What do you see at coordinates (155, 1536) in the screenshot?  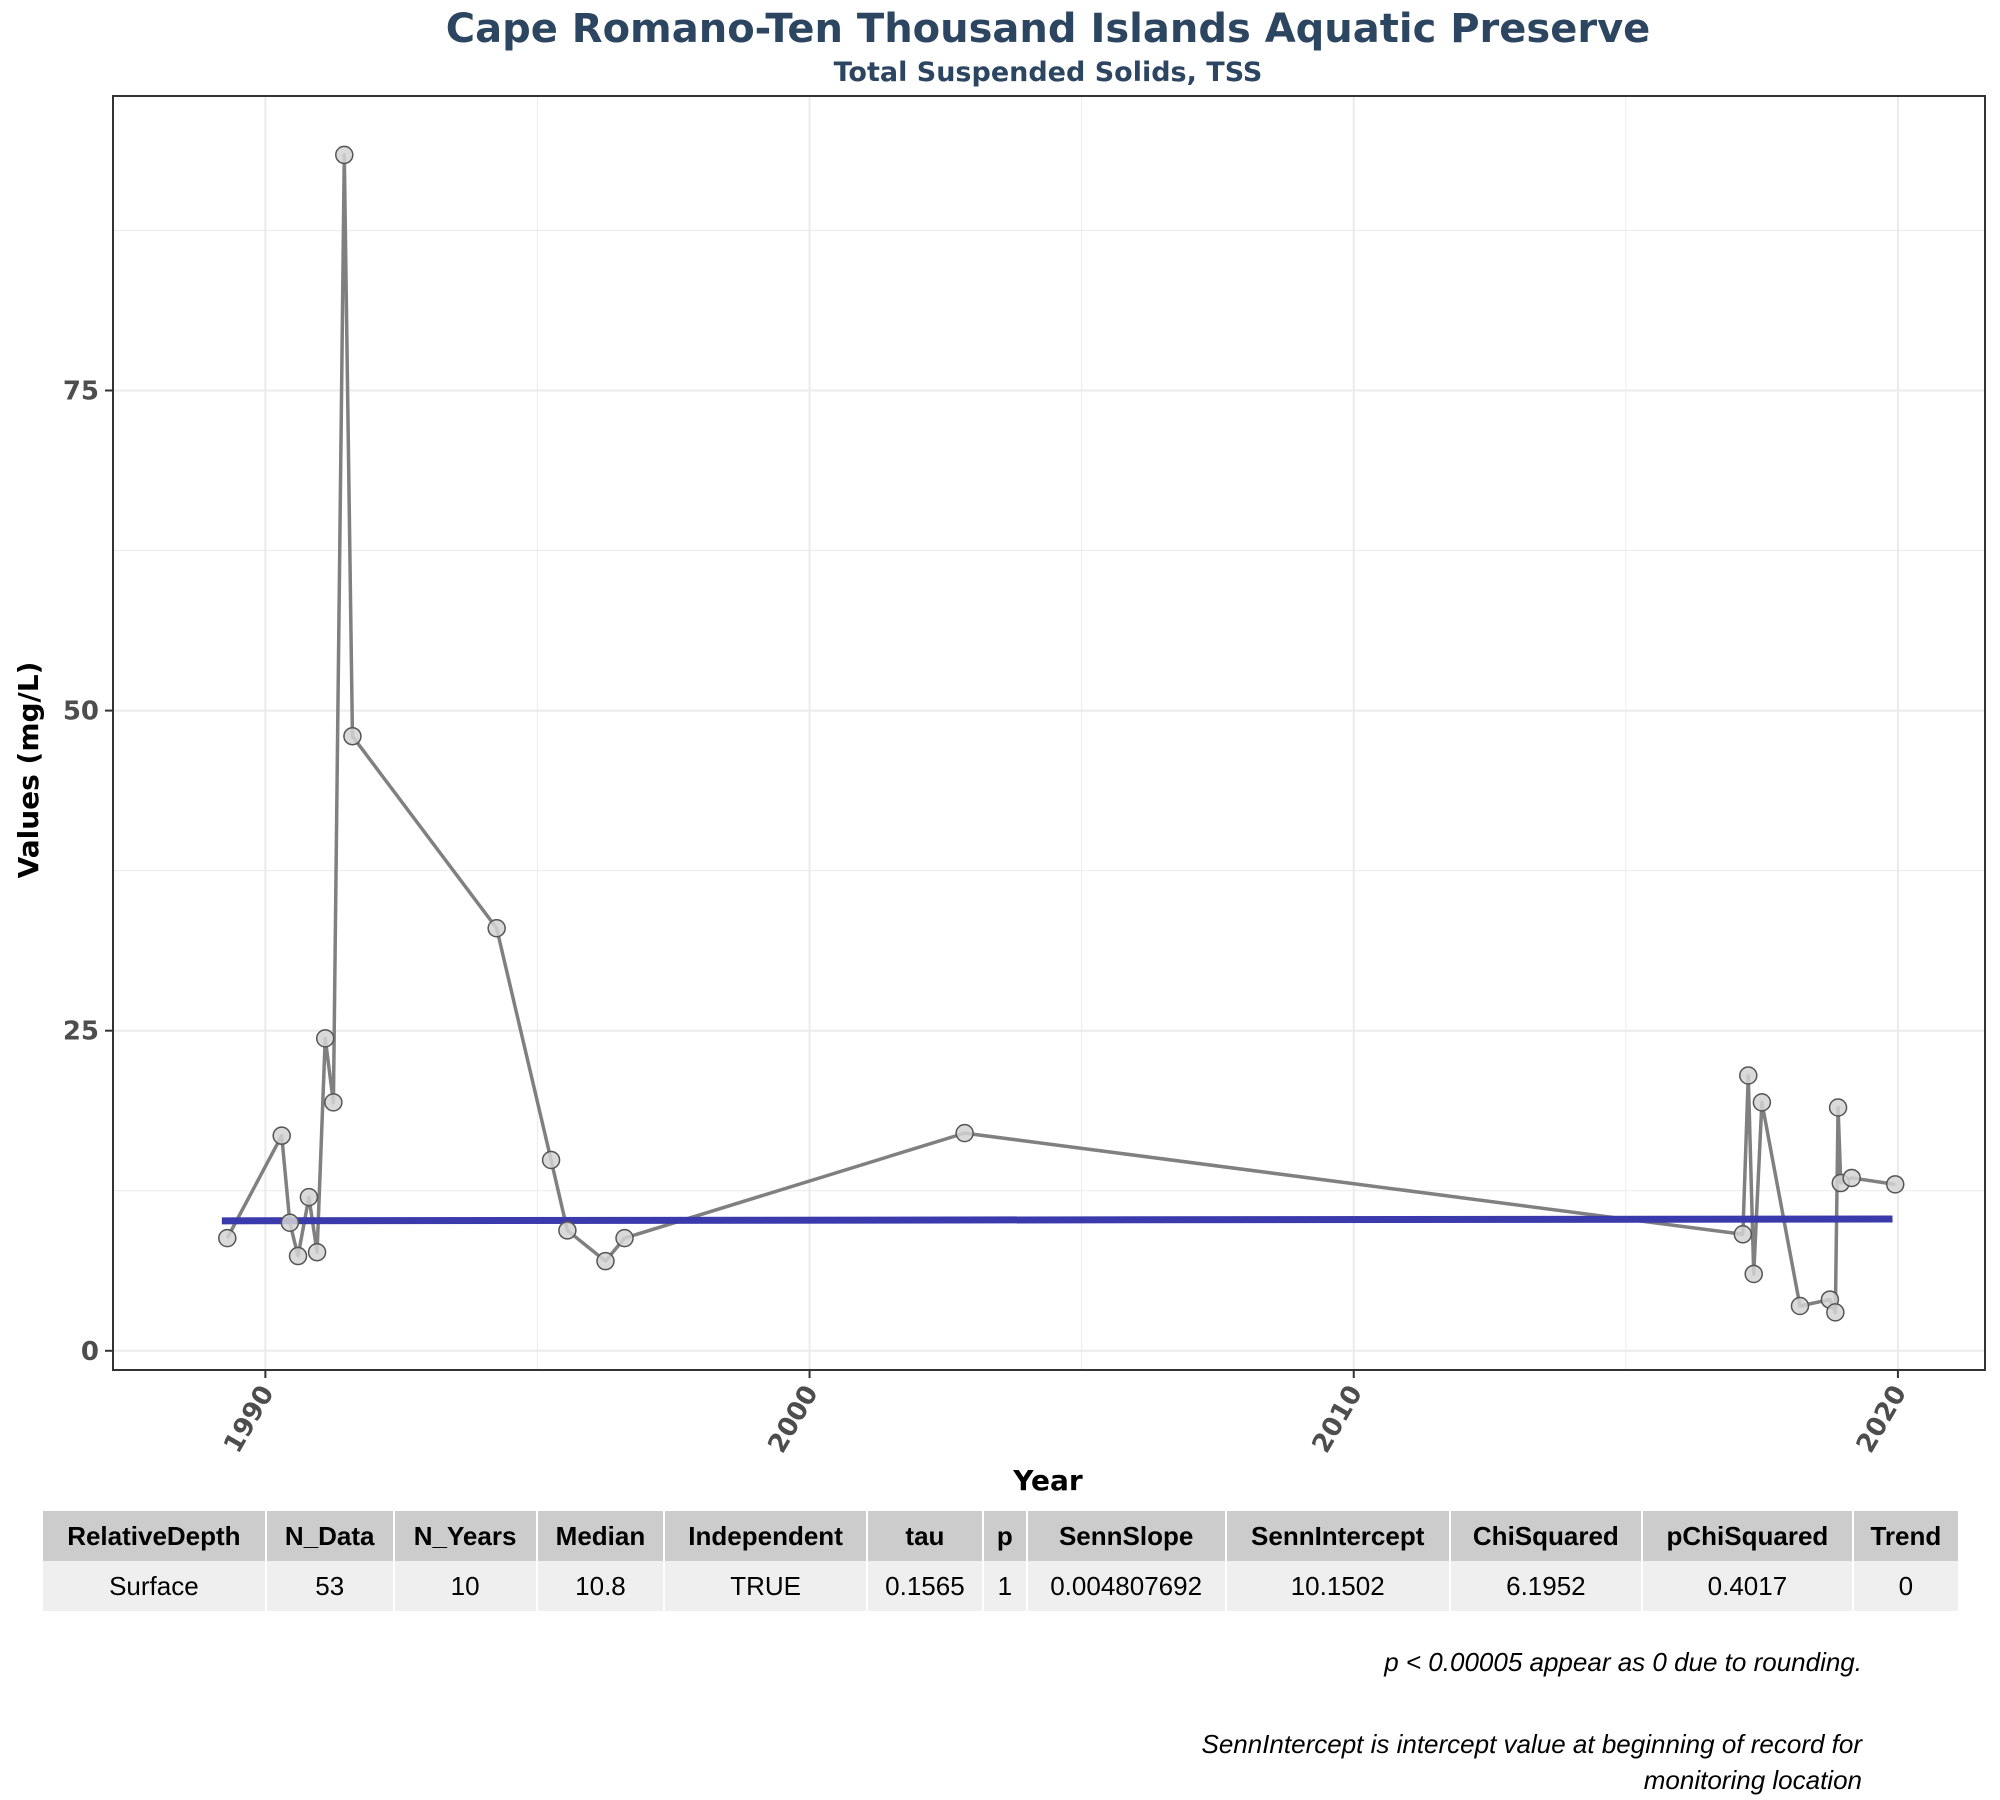 I see `table-header-cell: RelativeDepth` at bounding box center [155, 1536].